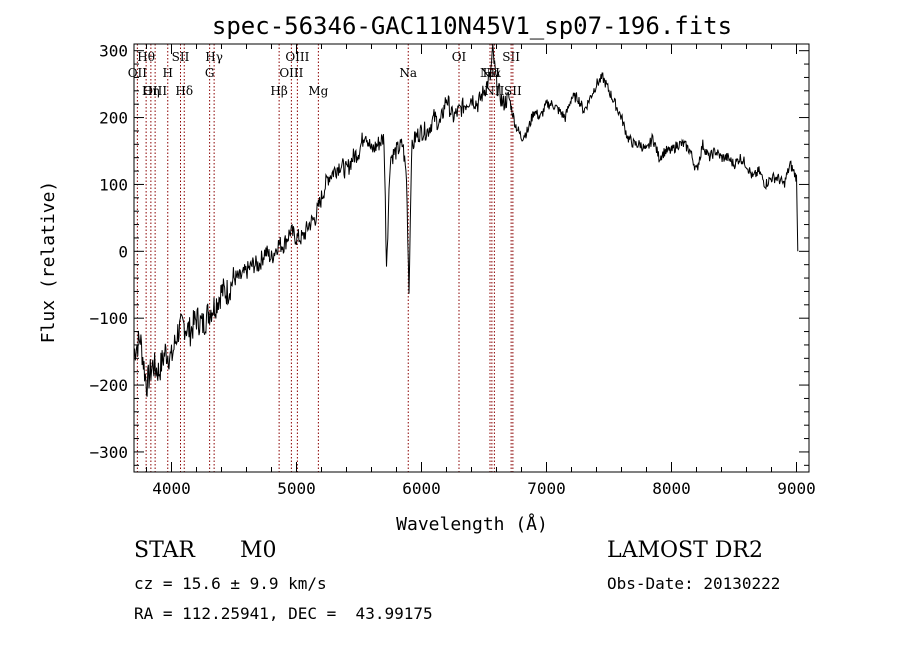 The height and width of the screenshot is (649, 900). What do you see at coordinates (278, 91) in the screenshot?
I see `marker-label: Hβ` at bounding box center [278, 91].